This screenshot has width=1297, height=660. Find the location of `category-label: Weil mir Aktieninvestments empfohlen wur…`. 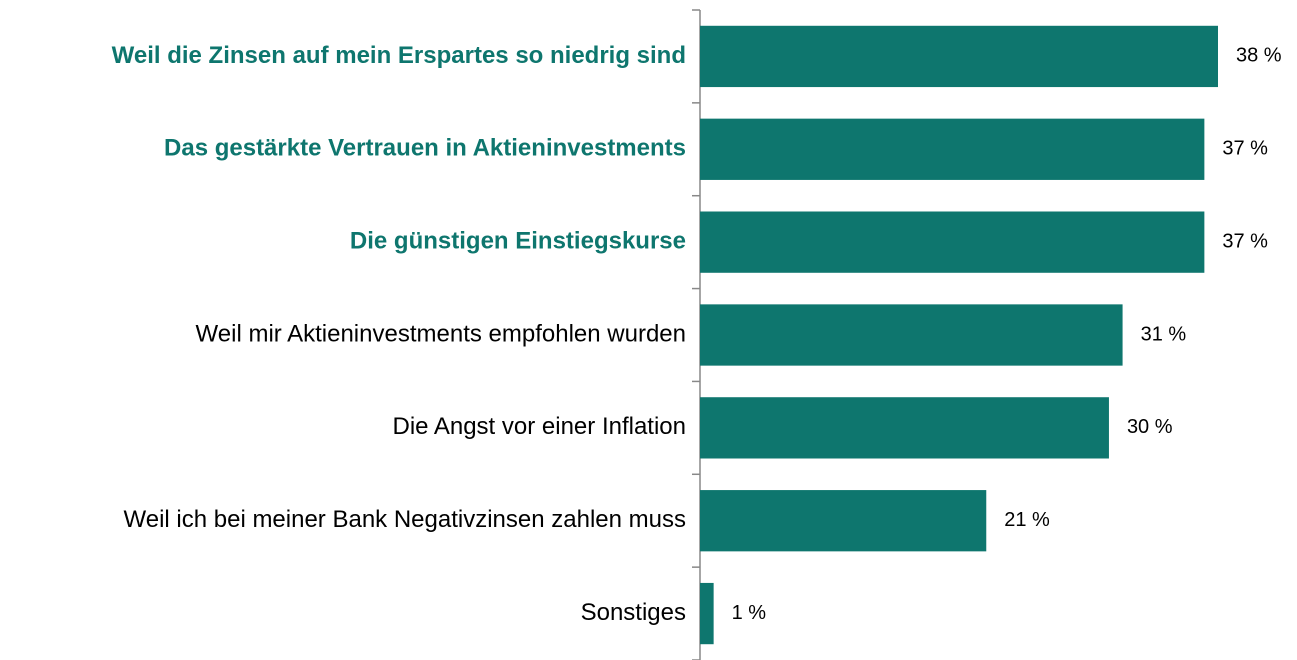

category-label: Weil mir Aktieninvestments empfohlen wur… is located at coordinates (441, 333).